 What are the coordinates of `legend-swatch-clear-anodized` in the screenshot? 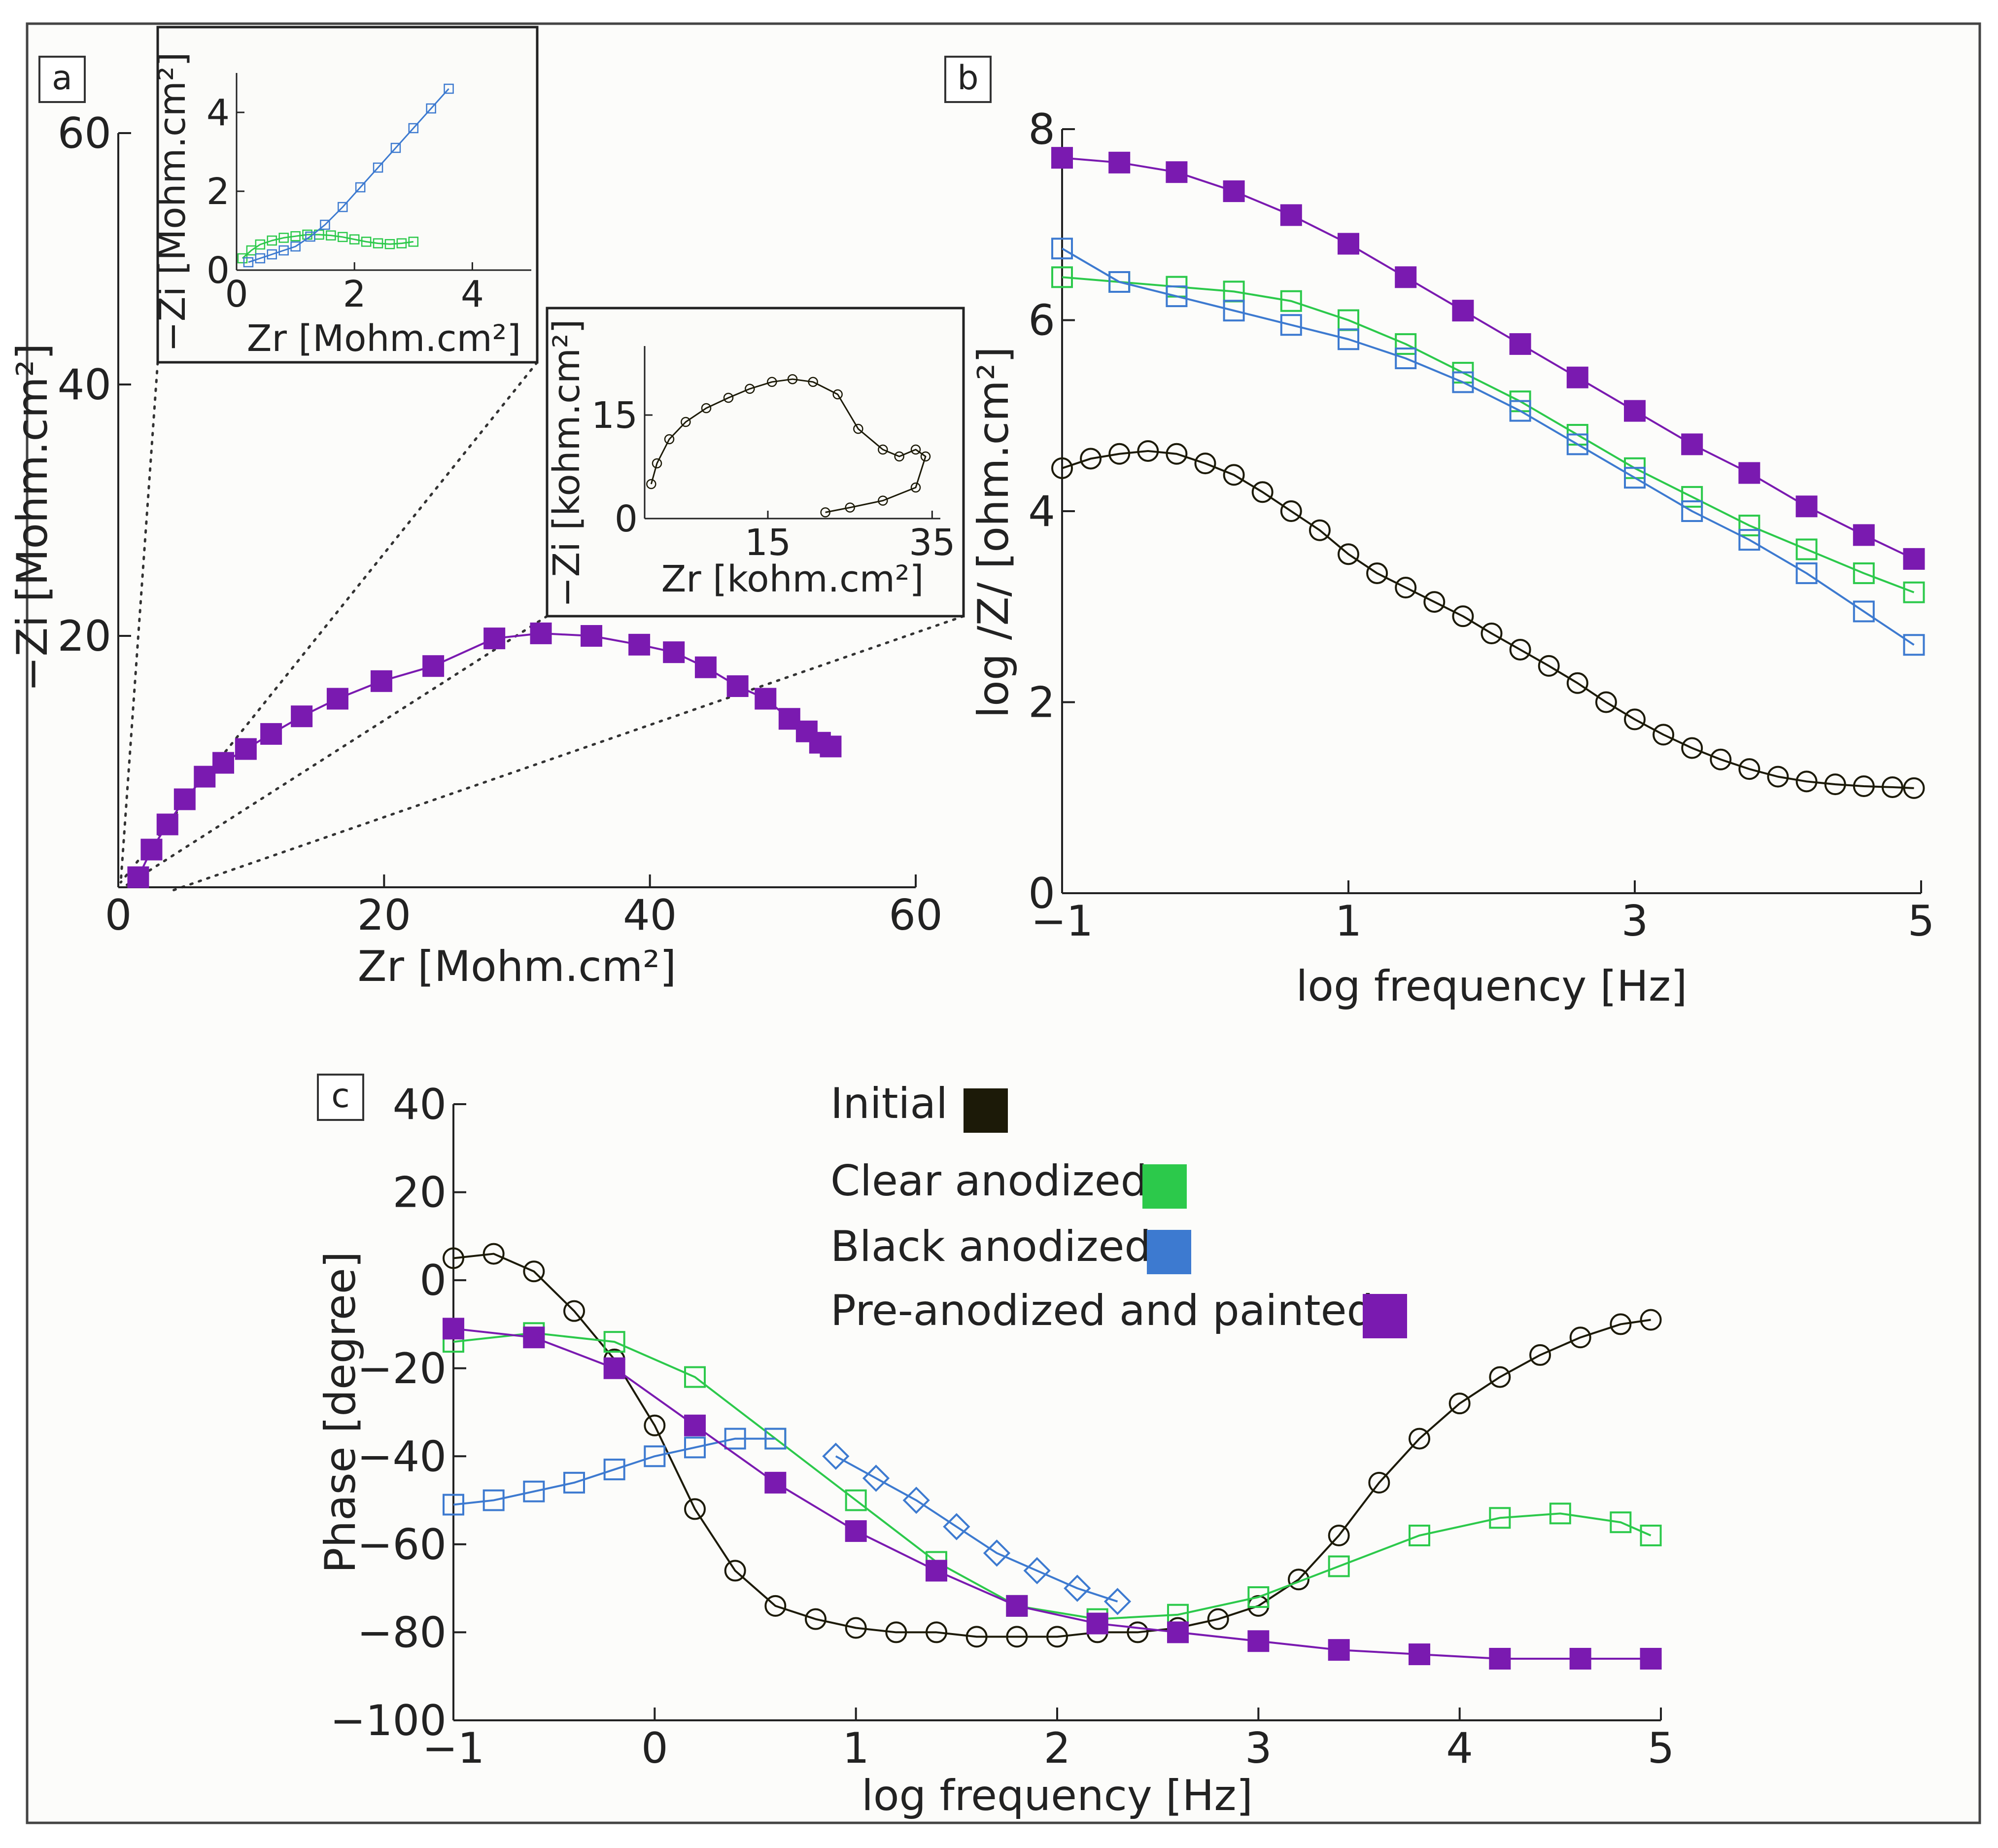 It's located at (1164, 1187).